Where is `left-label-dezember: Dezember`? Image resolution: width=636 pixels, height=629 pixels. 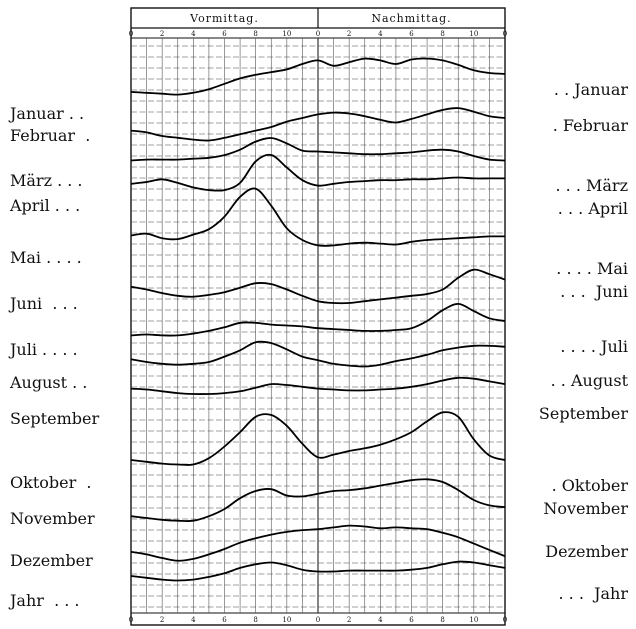
left-label-dezember: Dezember is located at coordinates (51, 560).